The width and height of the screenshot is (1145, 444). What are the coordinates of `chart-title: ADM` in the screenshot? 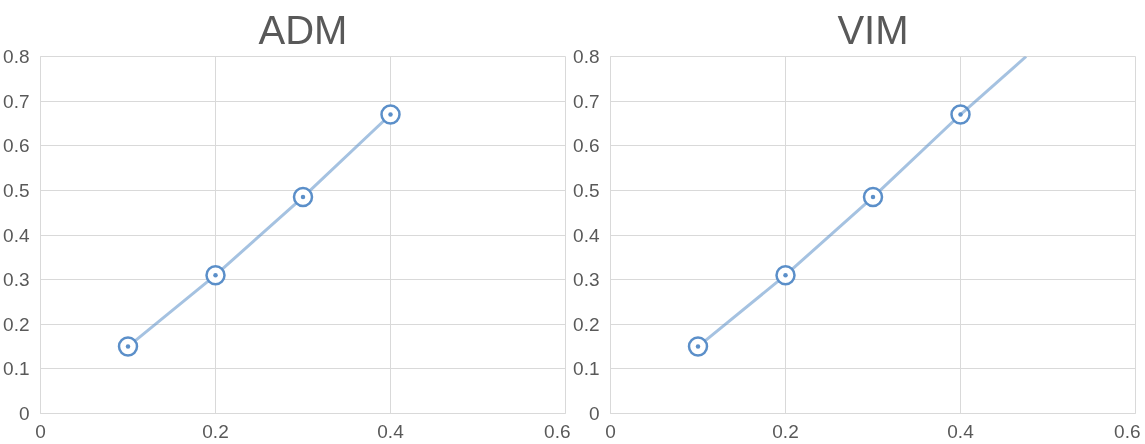 It's located at (303, 29).